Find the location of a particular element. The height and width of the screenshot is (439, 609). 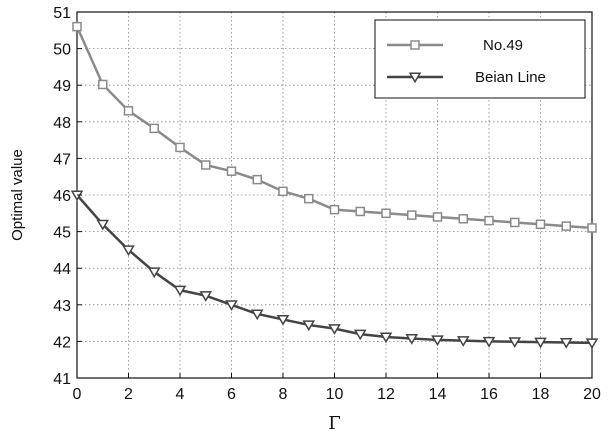

x-tick-label: 0 is located at coordinates (77, 394).